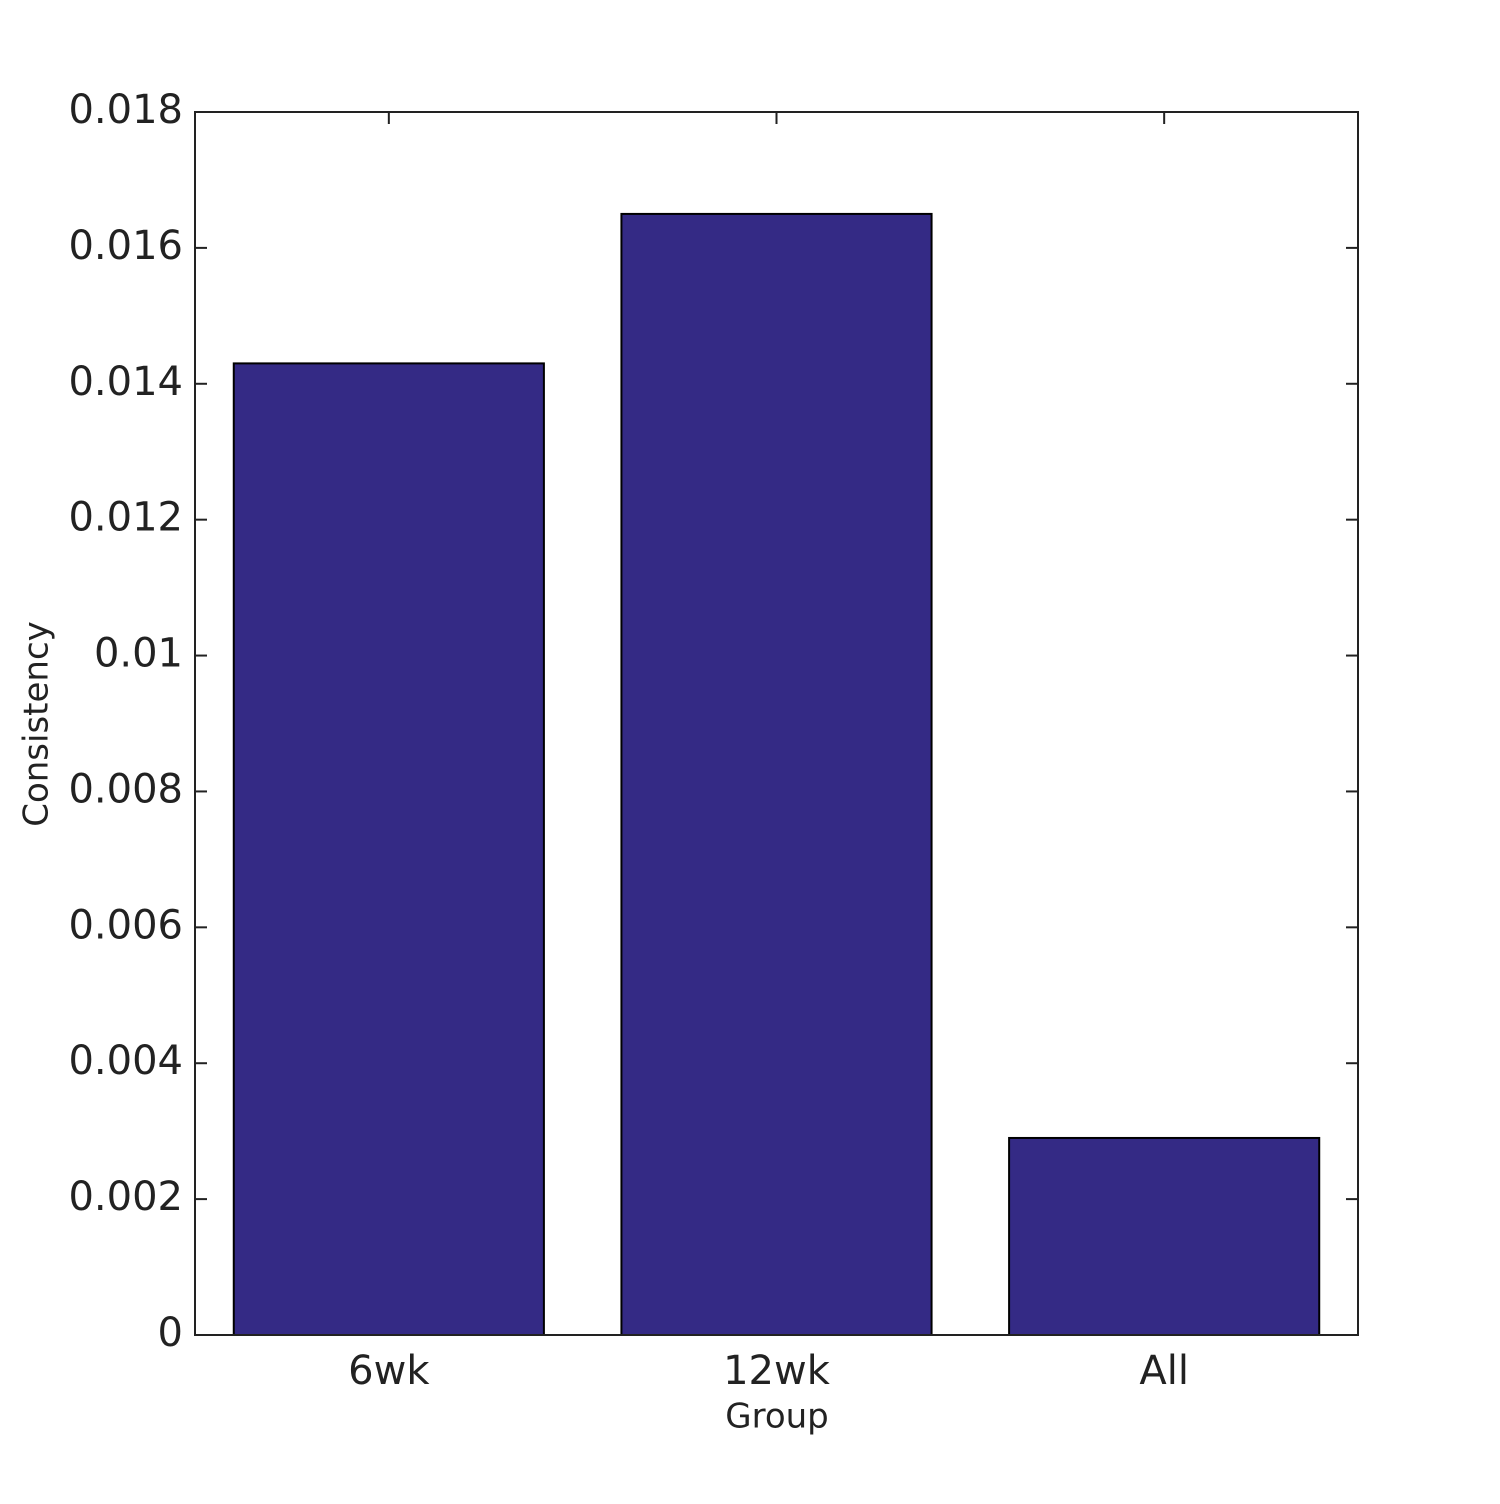 This screenshot has height=1504, width=1500. Describe the element at coordinates (138, 654) in the screenshot. I see `y-tick-label: 0.01` at that location.